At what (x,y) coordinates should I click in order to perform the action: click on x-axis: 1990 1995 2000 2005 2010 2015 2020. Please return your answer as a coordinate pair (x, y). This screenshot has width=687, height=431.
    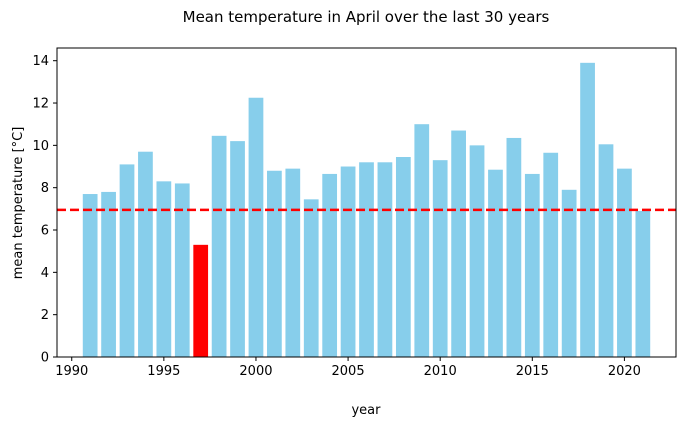
    Looking at the image, I should click on (348, 368).